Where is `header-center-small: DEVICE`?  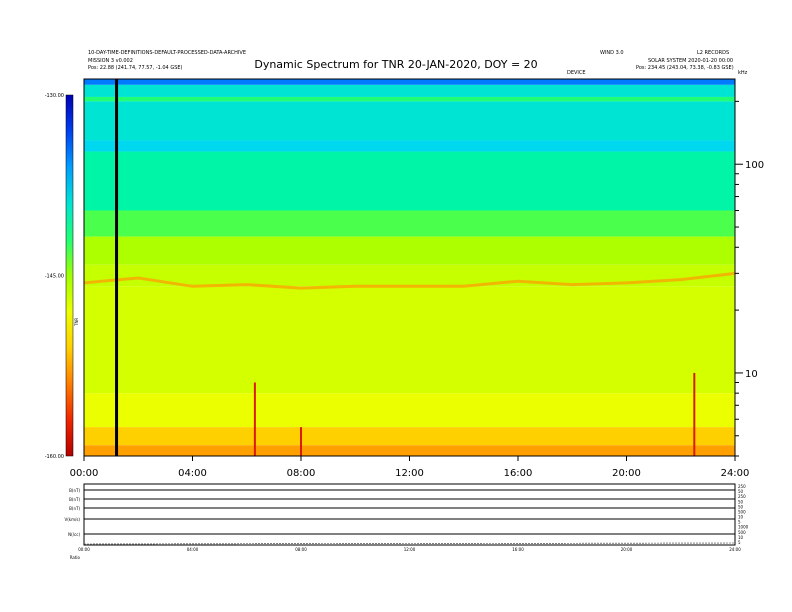 header-center-small: DEVICE is located at coordinates (576, 73).